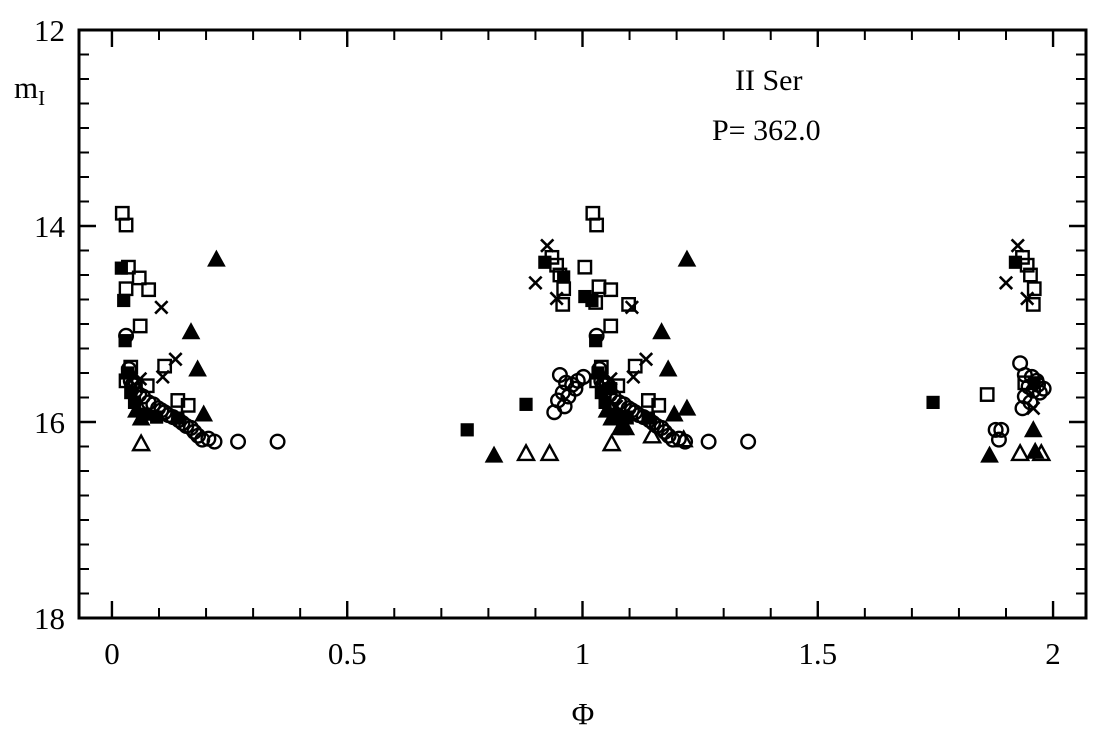 This screenshot has width=1118, height=734. I want to click on series-open-triangle, so click(591, 443).